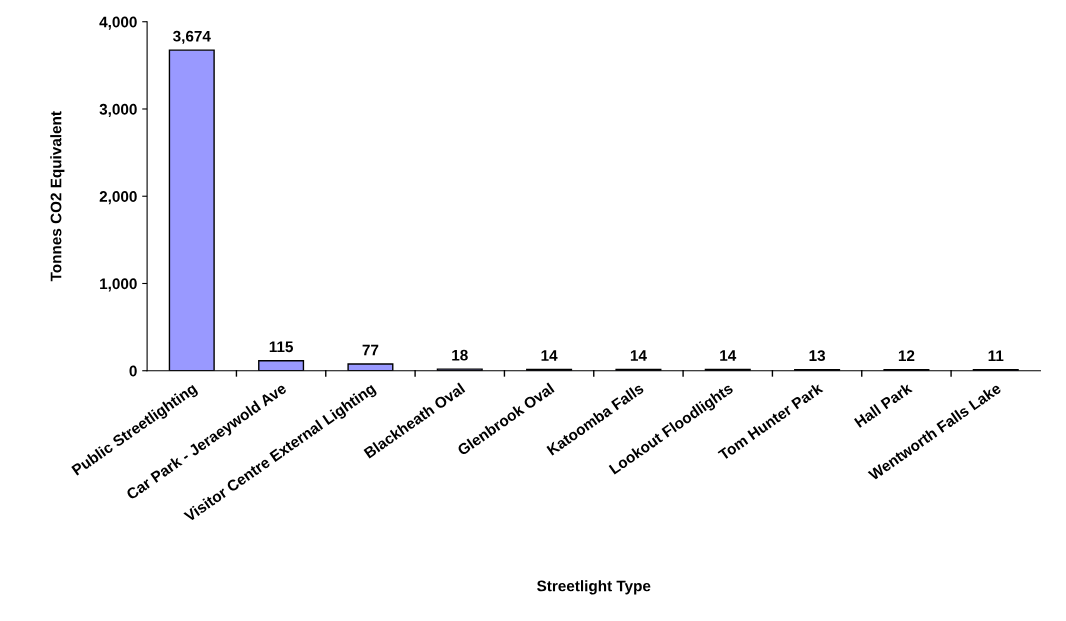 The image size is (1066, 621). Describe the element at coordinates (118, 285) in the screenshot. I see `y-tick-label: 1,000` at that location.